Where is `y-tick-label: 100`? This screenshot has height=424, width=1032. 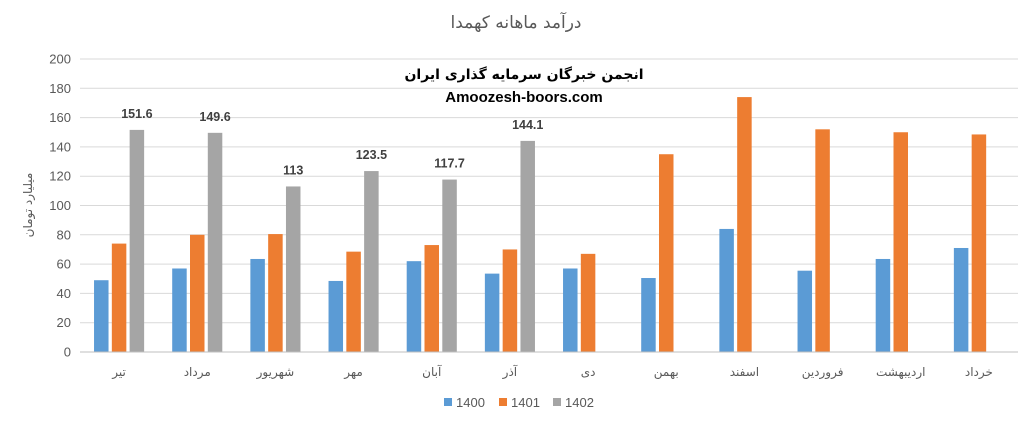 y-tick-label: 100 is located at coordinates (60, 205).